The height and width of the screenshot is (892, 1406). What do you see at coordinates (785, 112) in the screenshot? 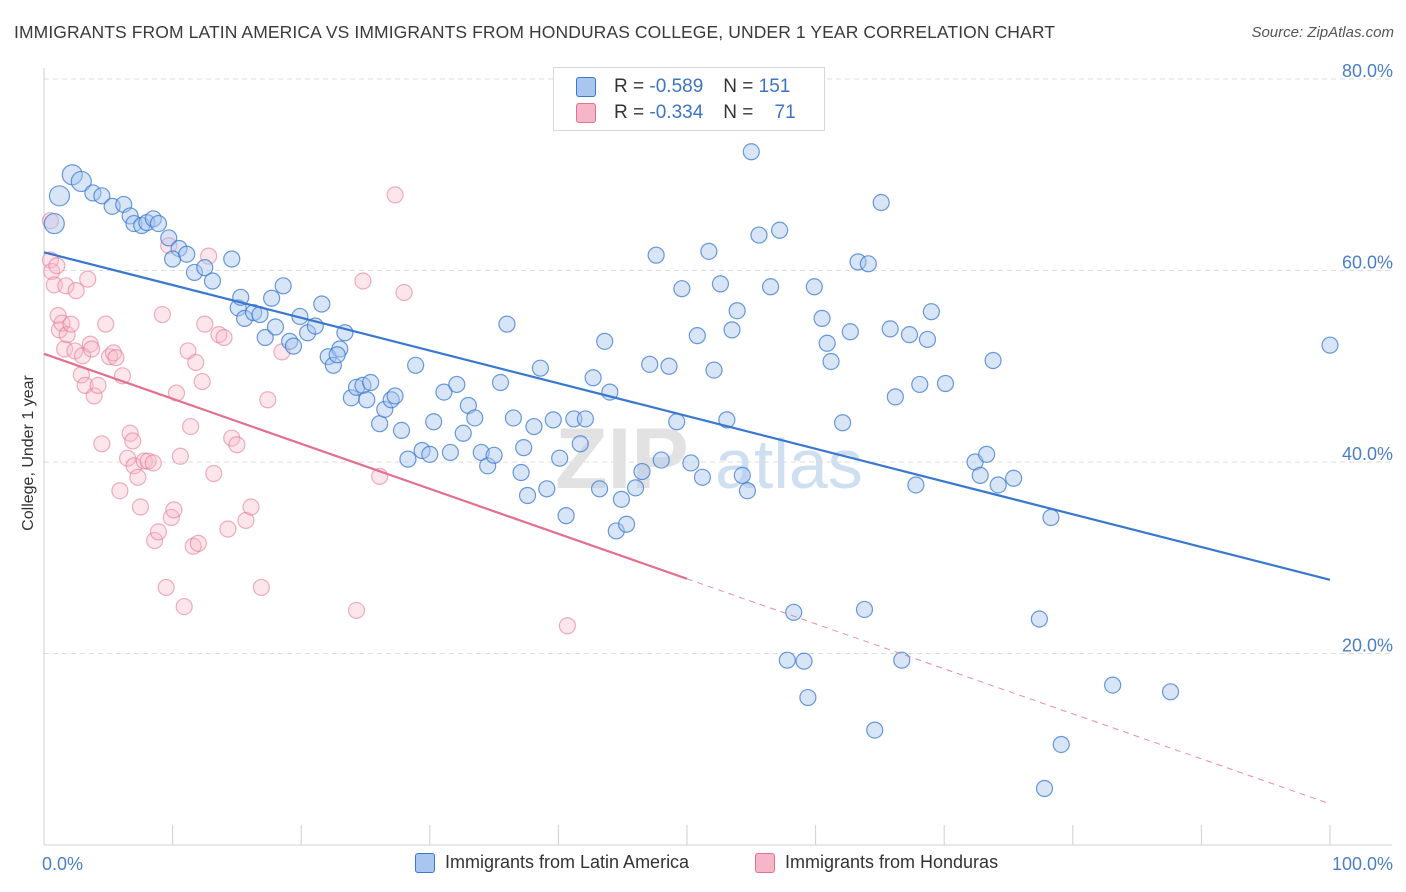
I see `legend-n-value-honduras: 71` at bounding box center [785, 112].